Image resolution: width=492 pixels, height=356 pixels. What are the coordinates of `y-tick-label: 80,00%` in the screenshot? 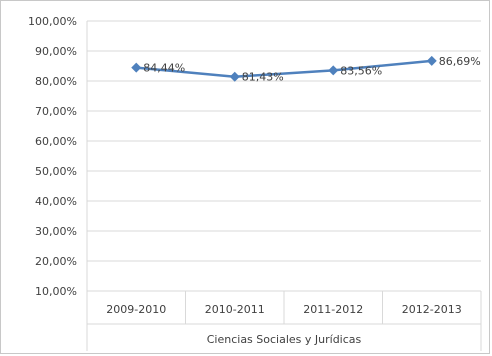 It's located at (56, 81).